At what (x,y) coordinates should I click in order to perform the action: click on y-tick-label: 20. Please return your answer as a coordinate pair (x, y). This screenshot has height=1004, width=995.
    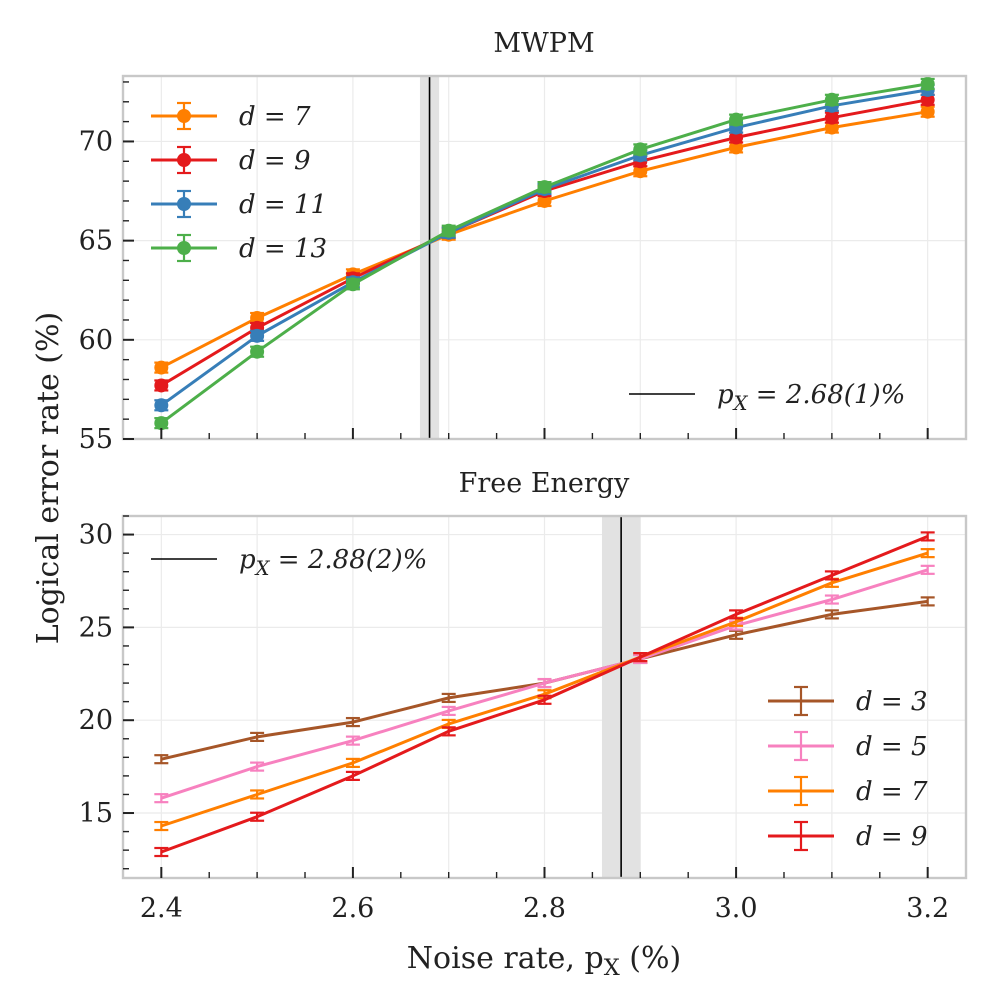
    Looking at the image, I should click on (96, 720).